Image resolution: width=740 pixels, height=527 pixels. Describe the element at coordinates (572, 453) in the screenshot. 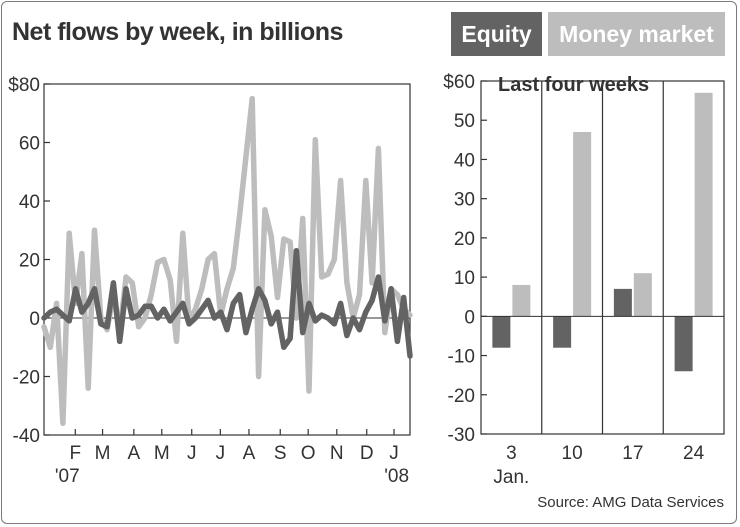

I see `bar-category-label: 10` at that location.